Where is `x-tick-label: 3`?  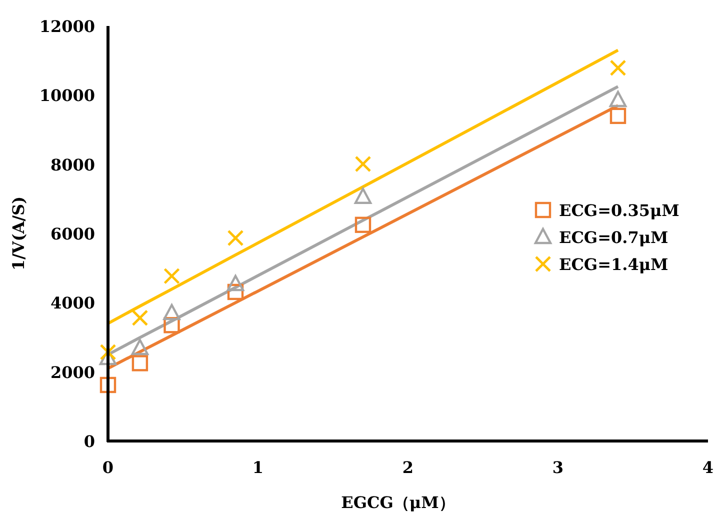
x-tick-label: 3 is located at coordinates (558, 467).